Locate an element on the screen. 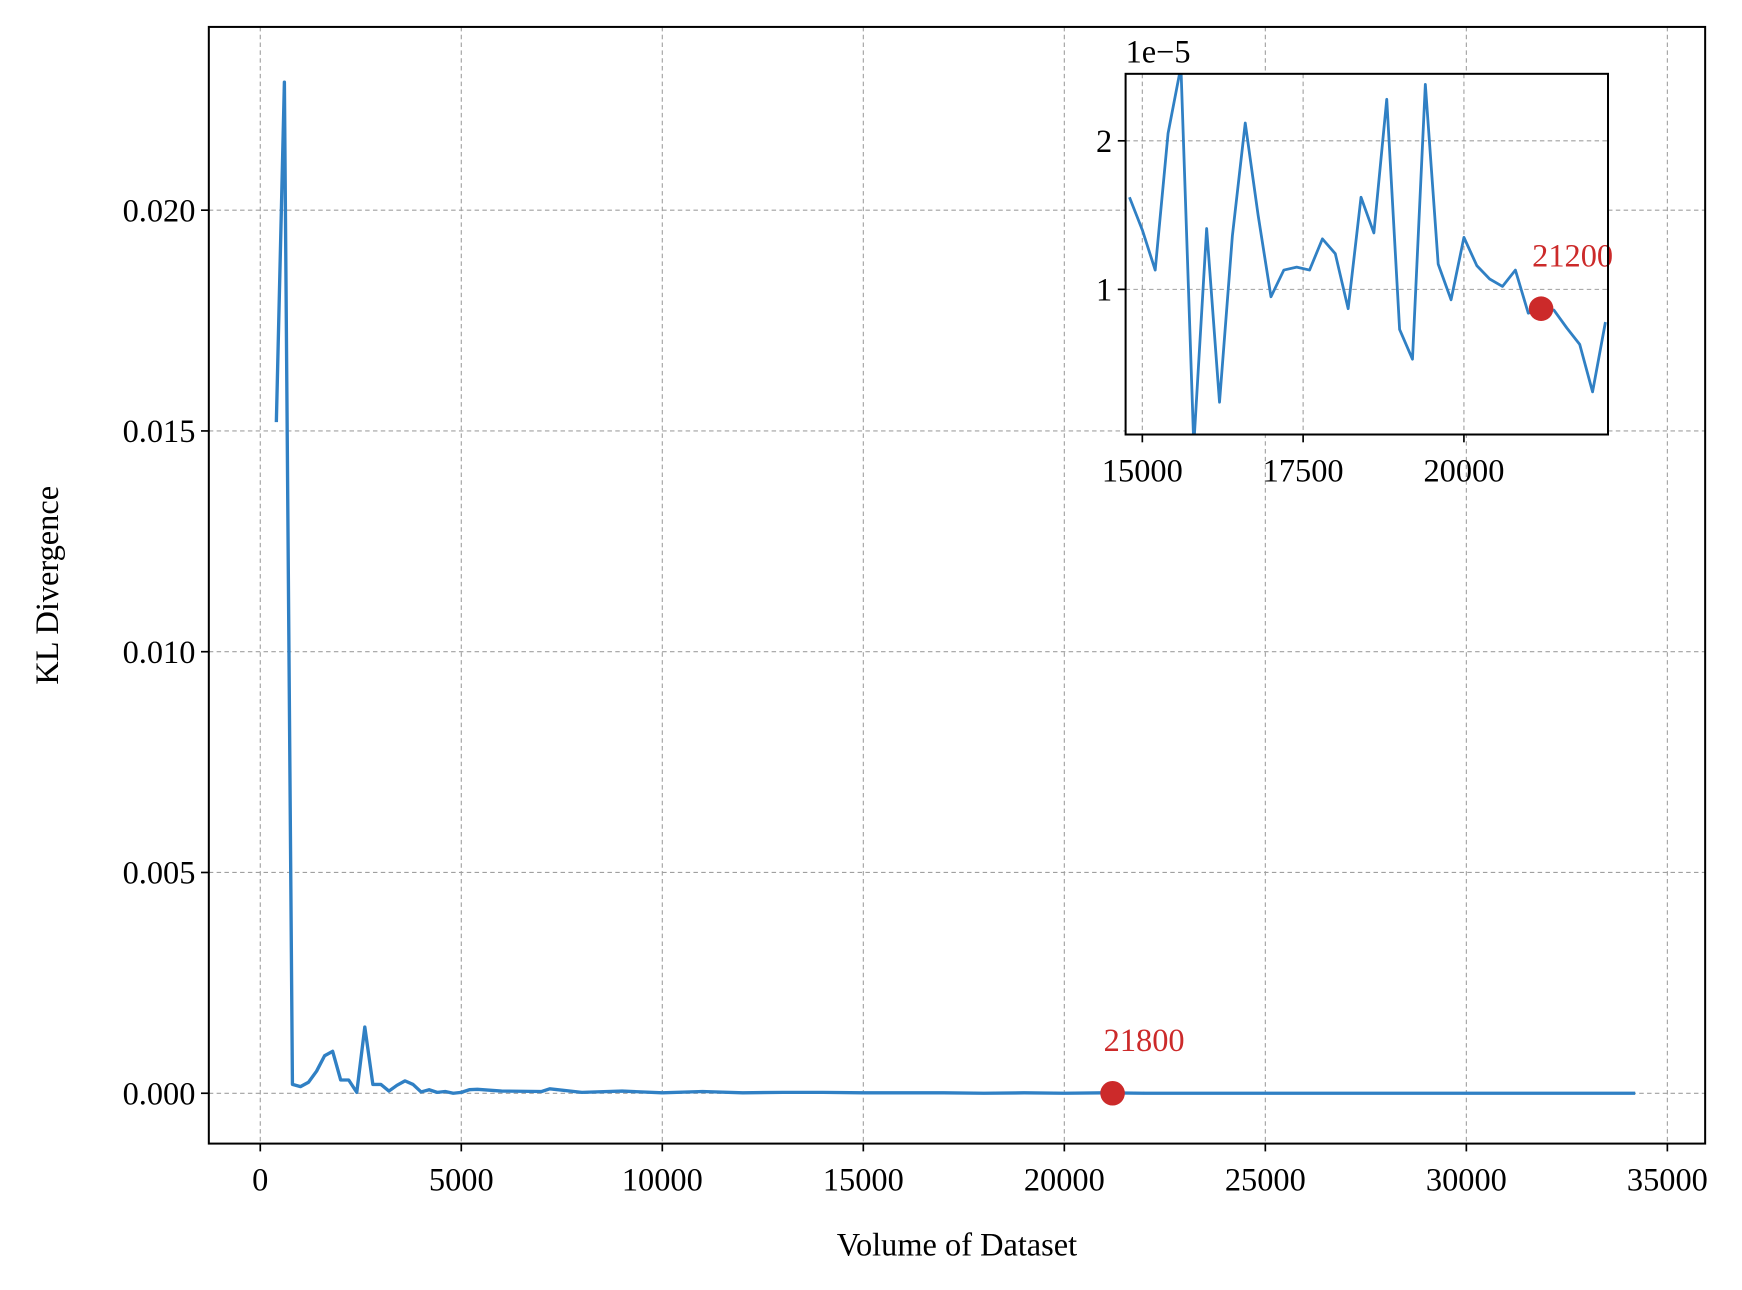 The height and width of the screenshot is (1290, 1742). y-tick-label: 0.015 is located at coordinates (159, 432).